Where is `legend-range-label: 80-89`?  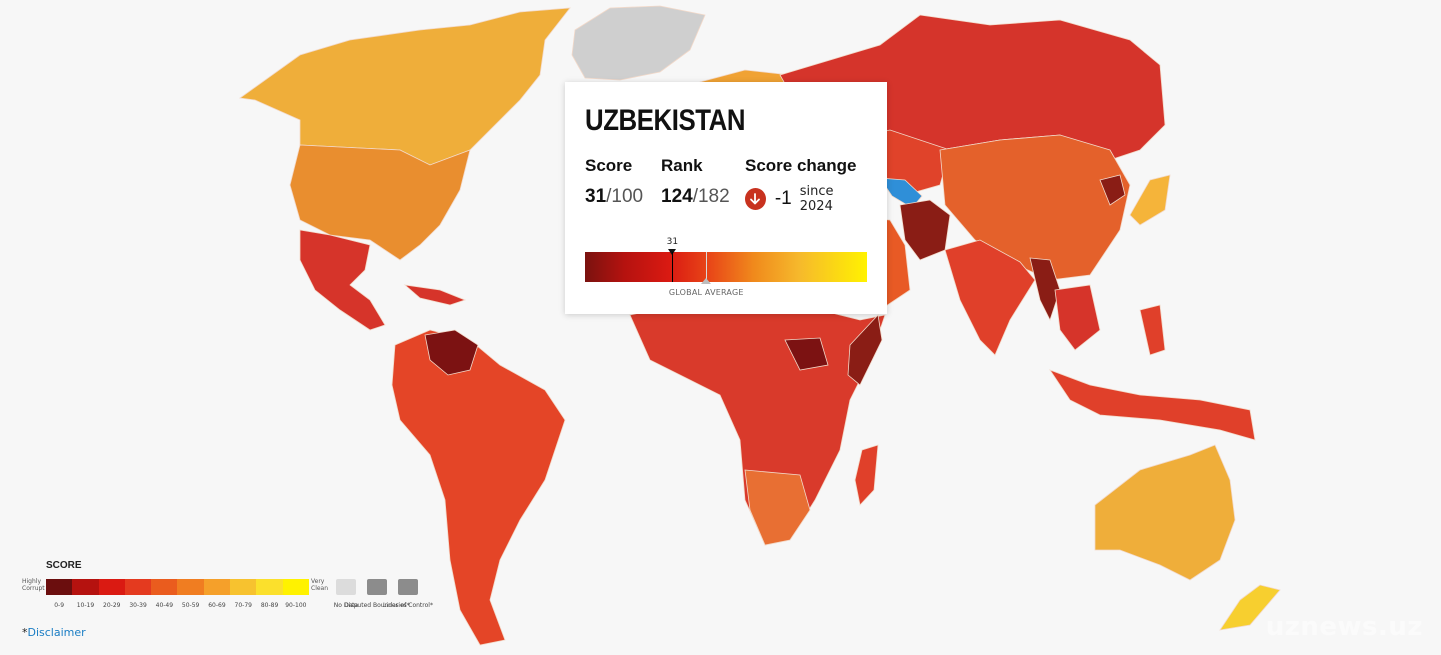
legend-range-label: 80-89 is located at coordinates (269, 605).